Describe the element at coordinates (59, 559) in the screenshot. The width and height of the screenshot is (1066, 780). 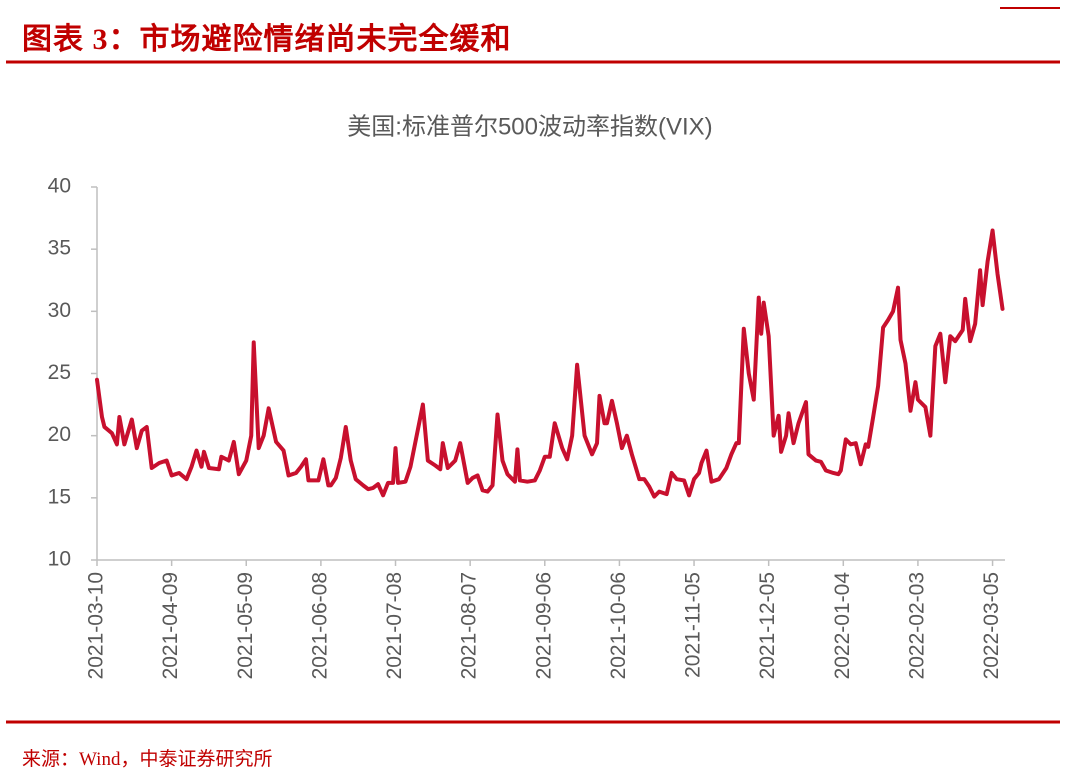
I see `y-tick-label: 10` at that location.